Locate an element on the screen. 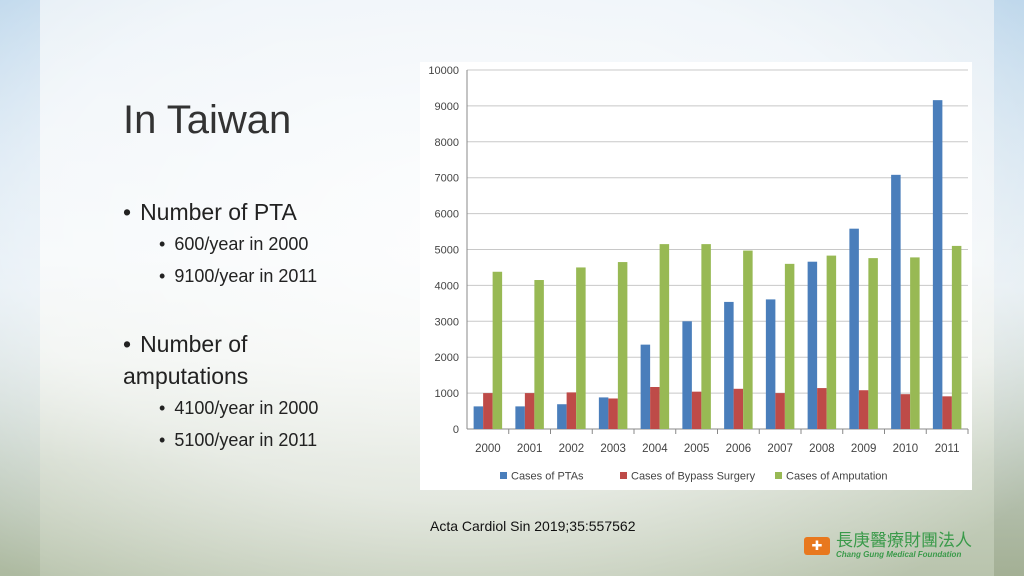 The image size is (1024, 576). x-tick-label: 2002 is located at coordinates (572, 449).